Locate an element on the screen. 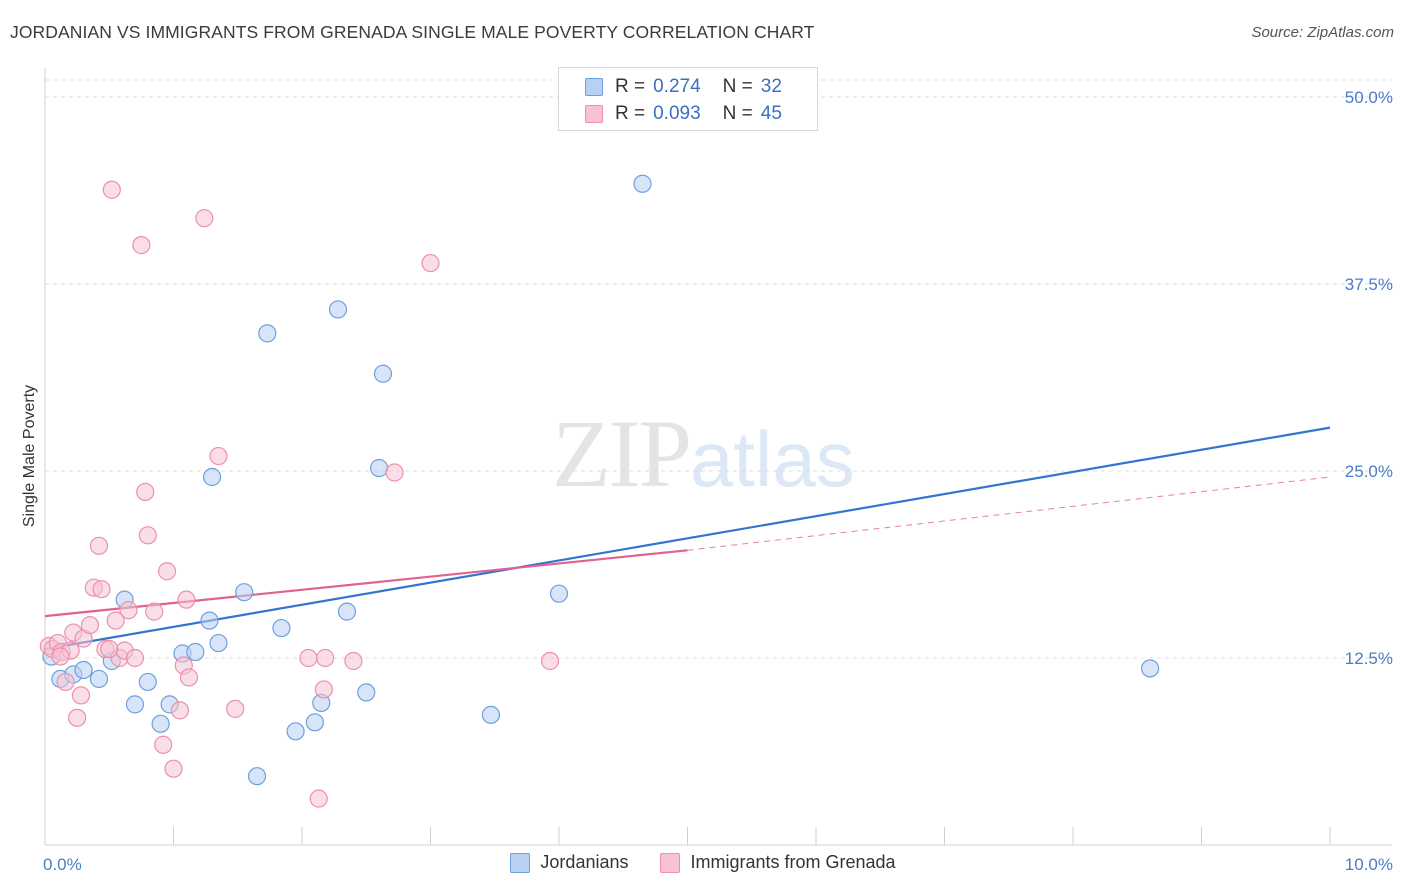 This screenshot has height=892, width=1406. legend-n-value: 45 is located at coordinates (771, 113).